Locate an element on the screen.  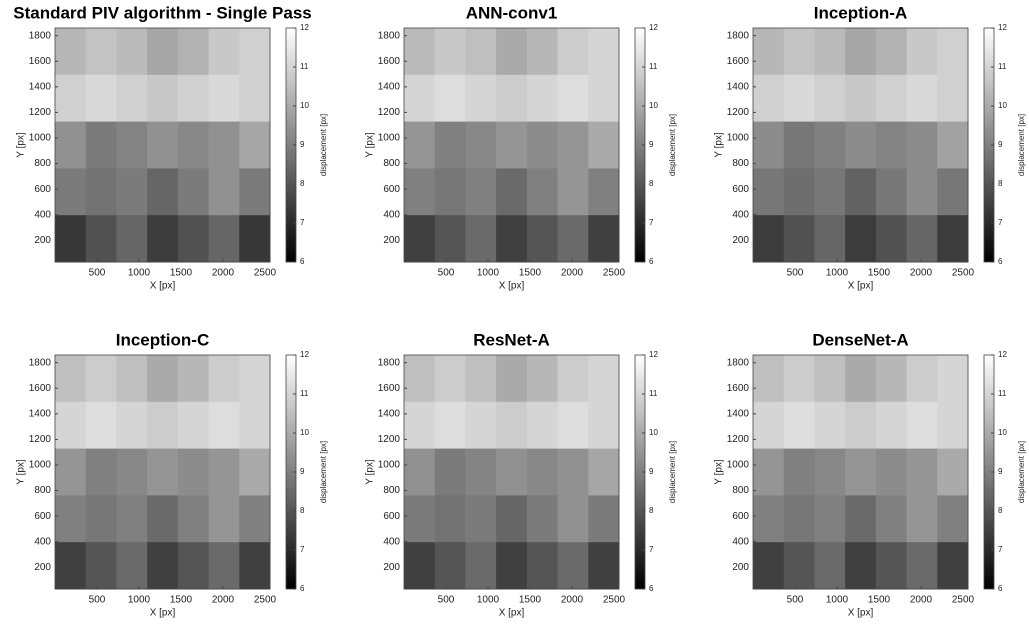
plot-frame is located at coordinates (511, 145).